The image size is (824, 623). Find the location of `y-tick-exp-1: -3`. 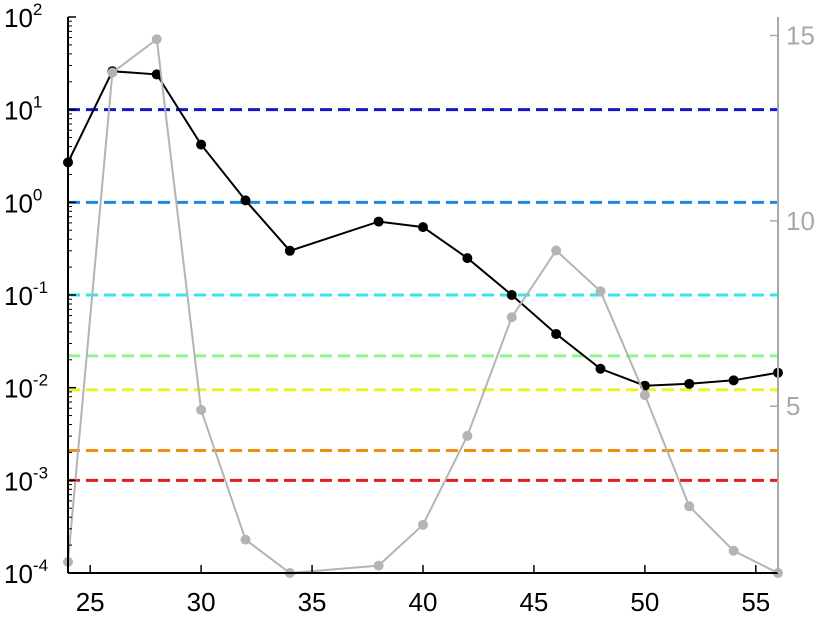

y-tick-exp-1: -3 is located at coordinates (40, 472).